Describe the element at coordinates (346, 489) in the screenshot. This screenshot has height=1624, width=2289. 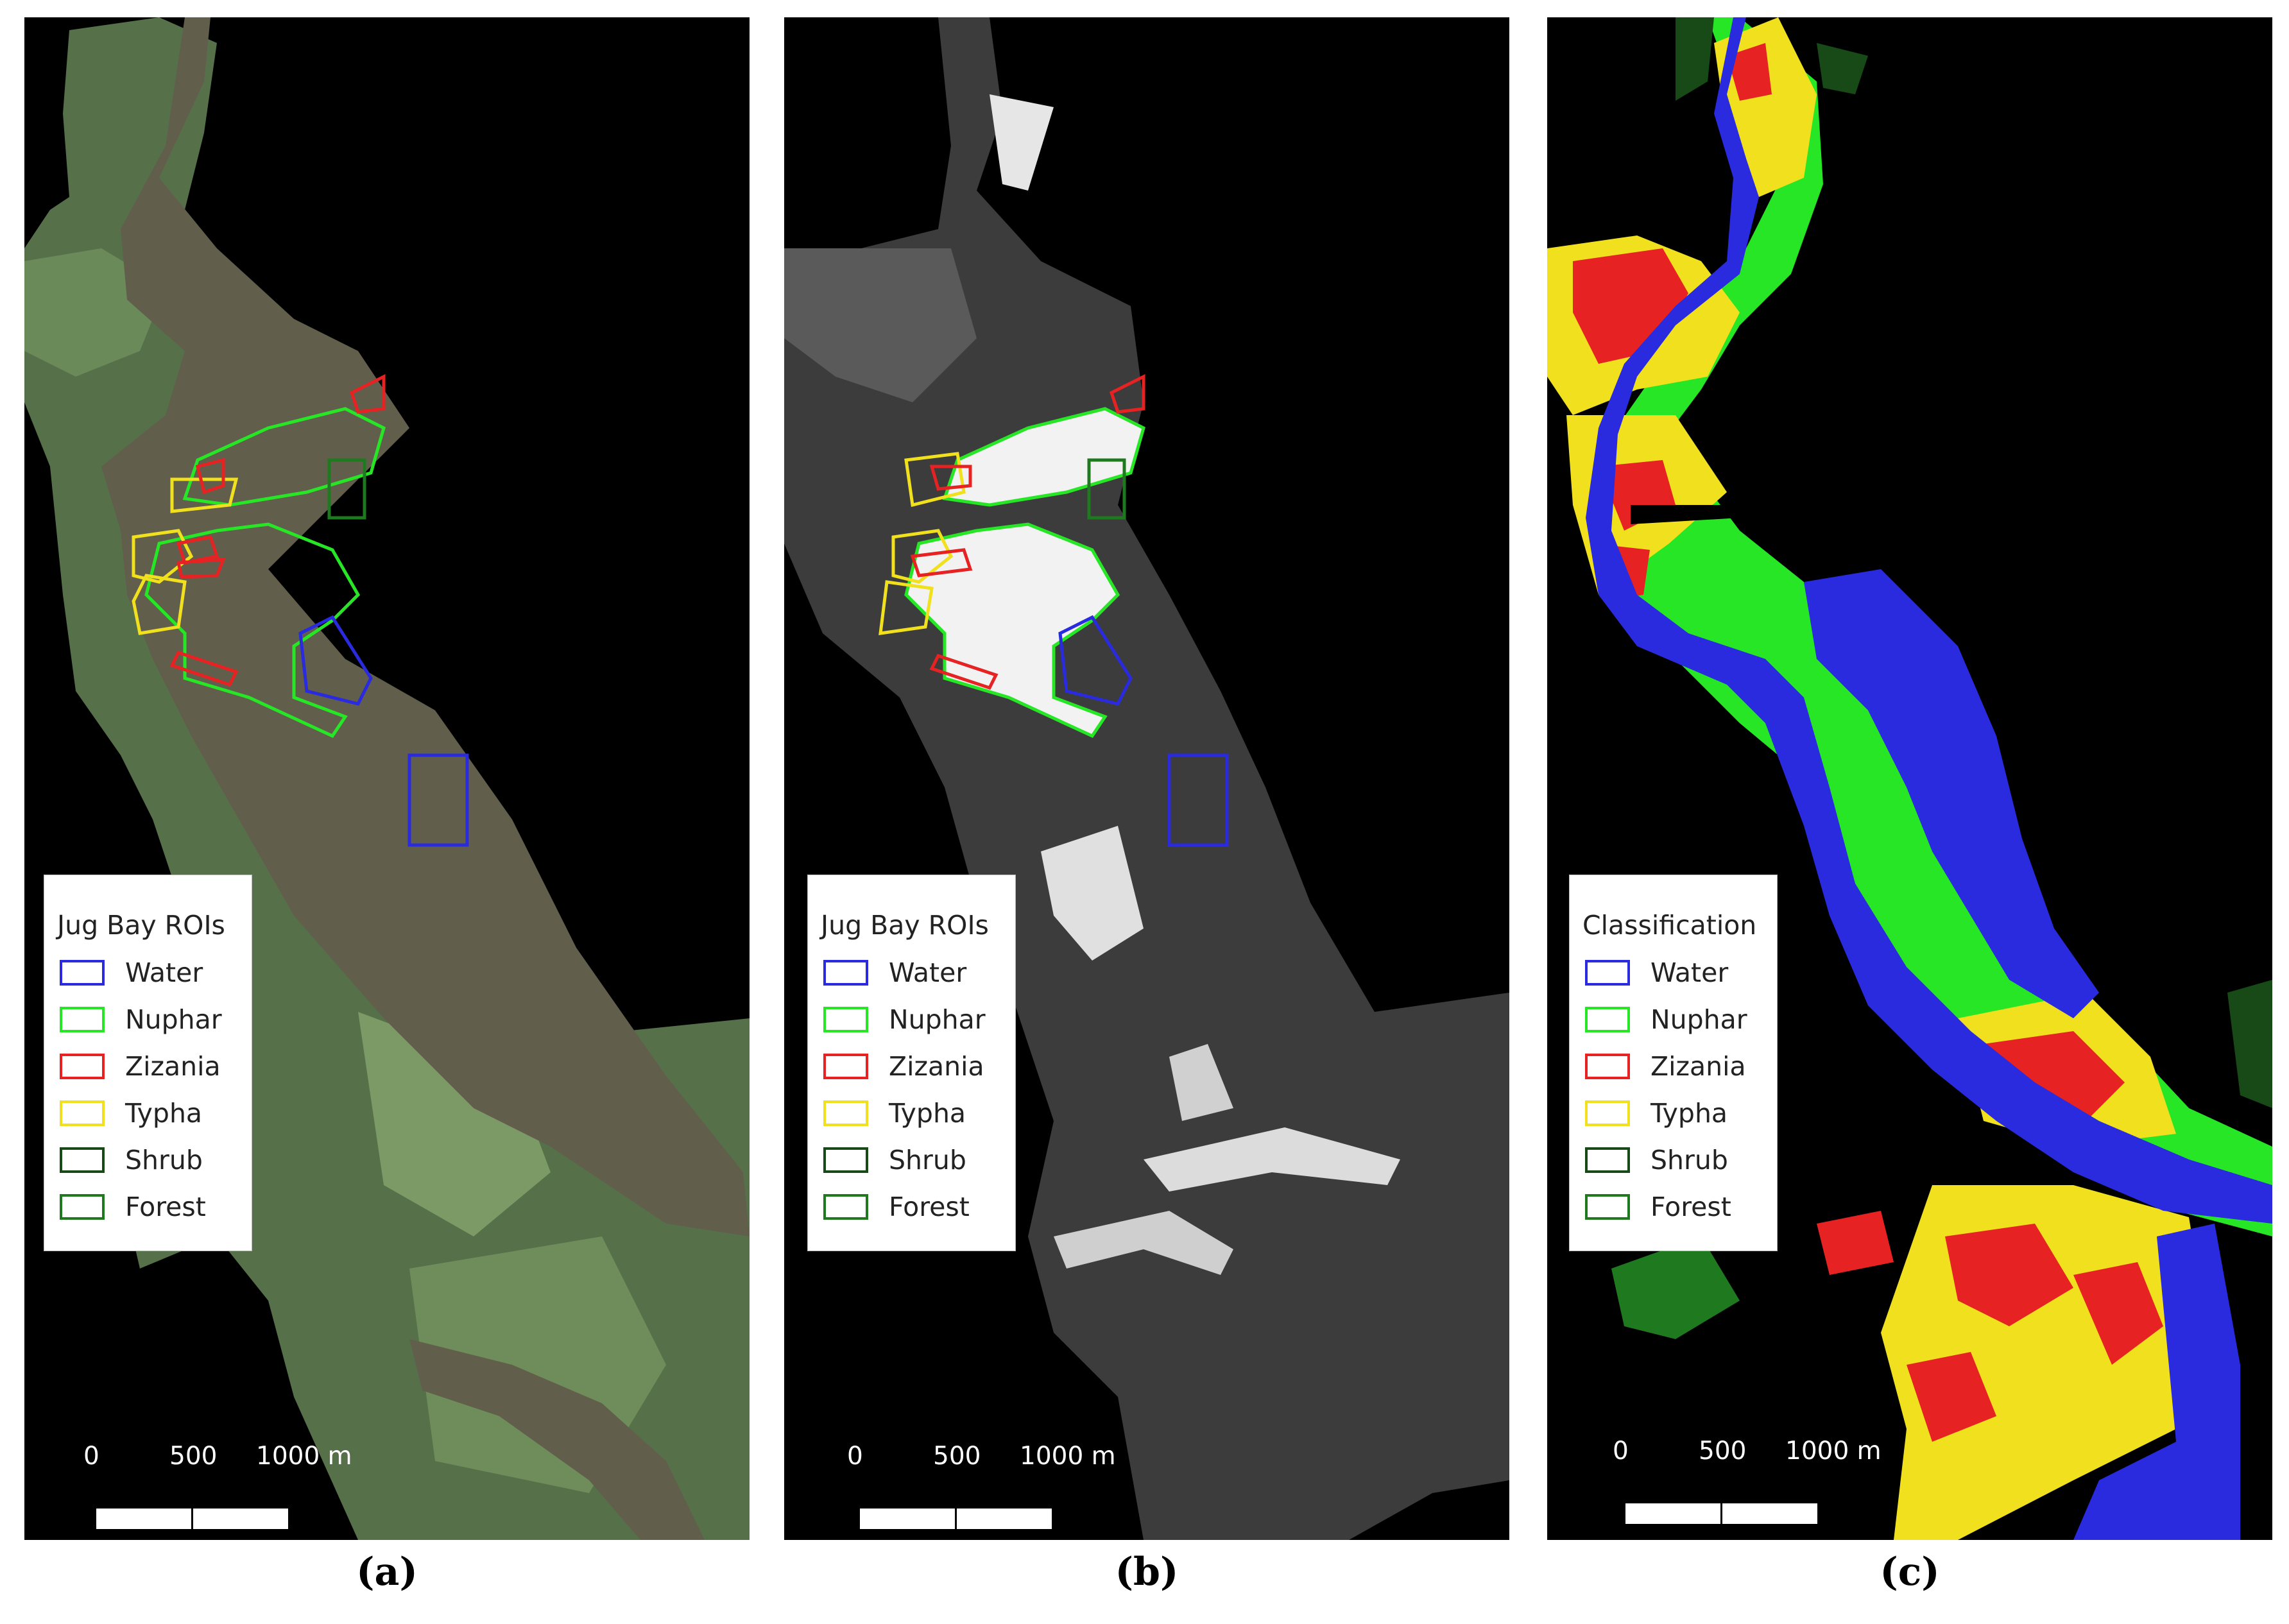
I see `roi-forest` at that location.